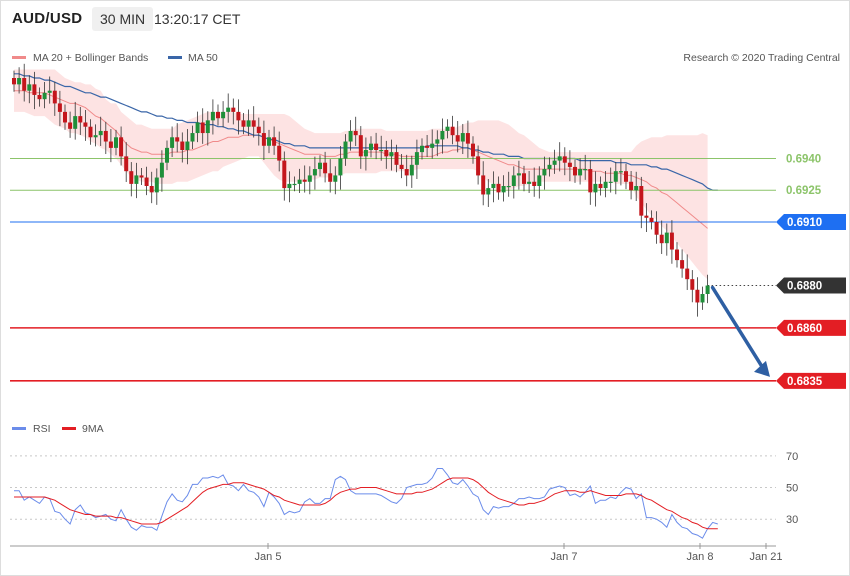  What do you see at coordinates (738, 328) in the screenshot?
I see `projection-arrow-shaft` at bounding box center [738, 328].